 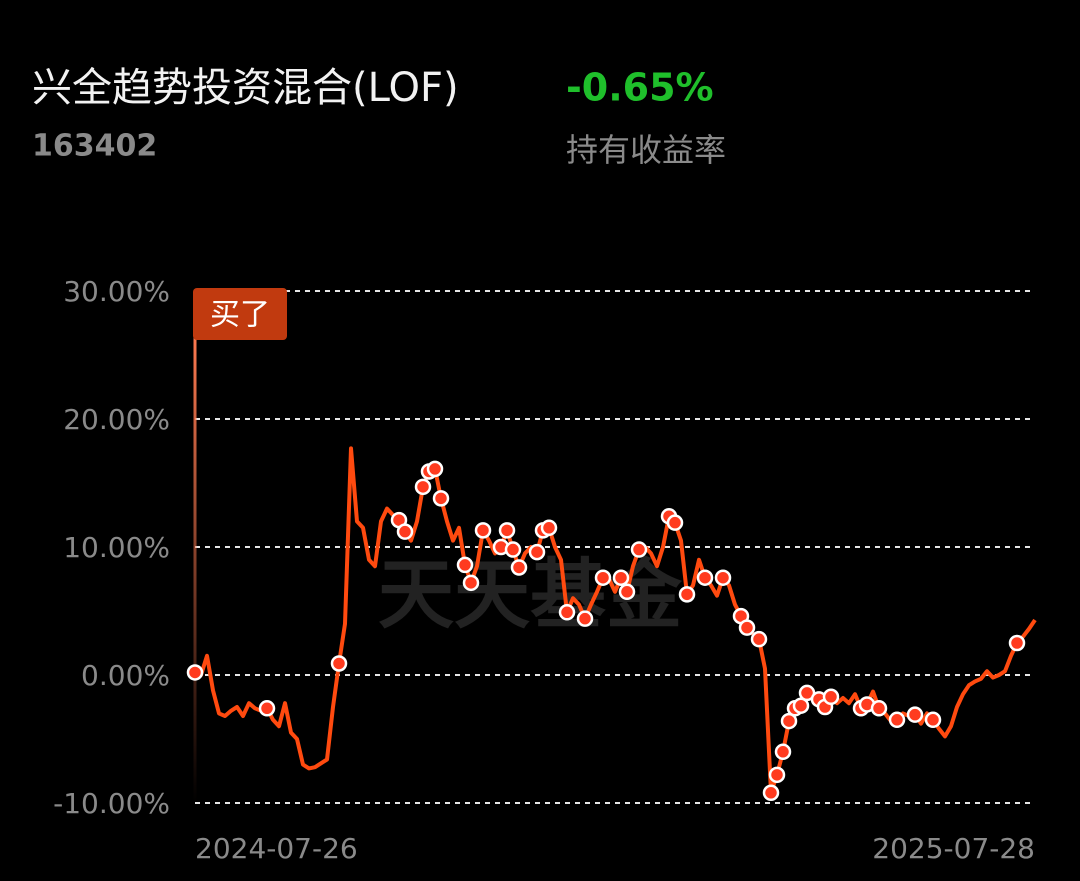 I want to click on return-label: 持有收益率, so click(x=646, y=150).